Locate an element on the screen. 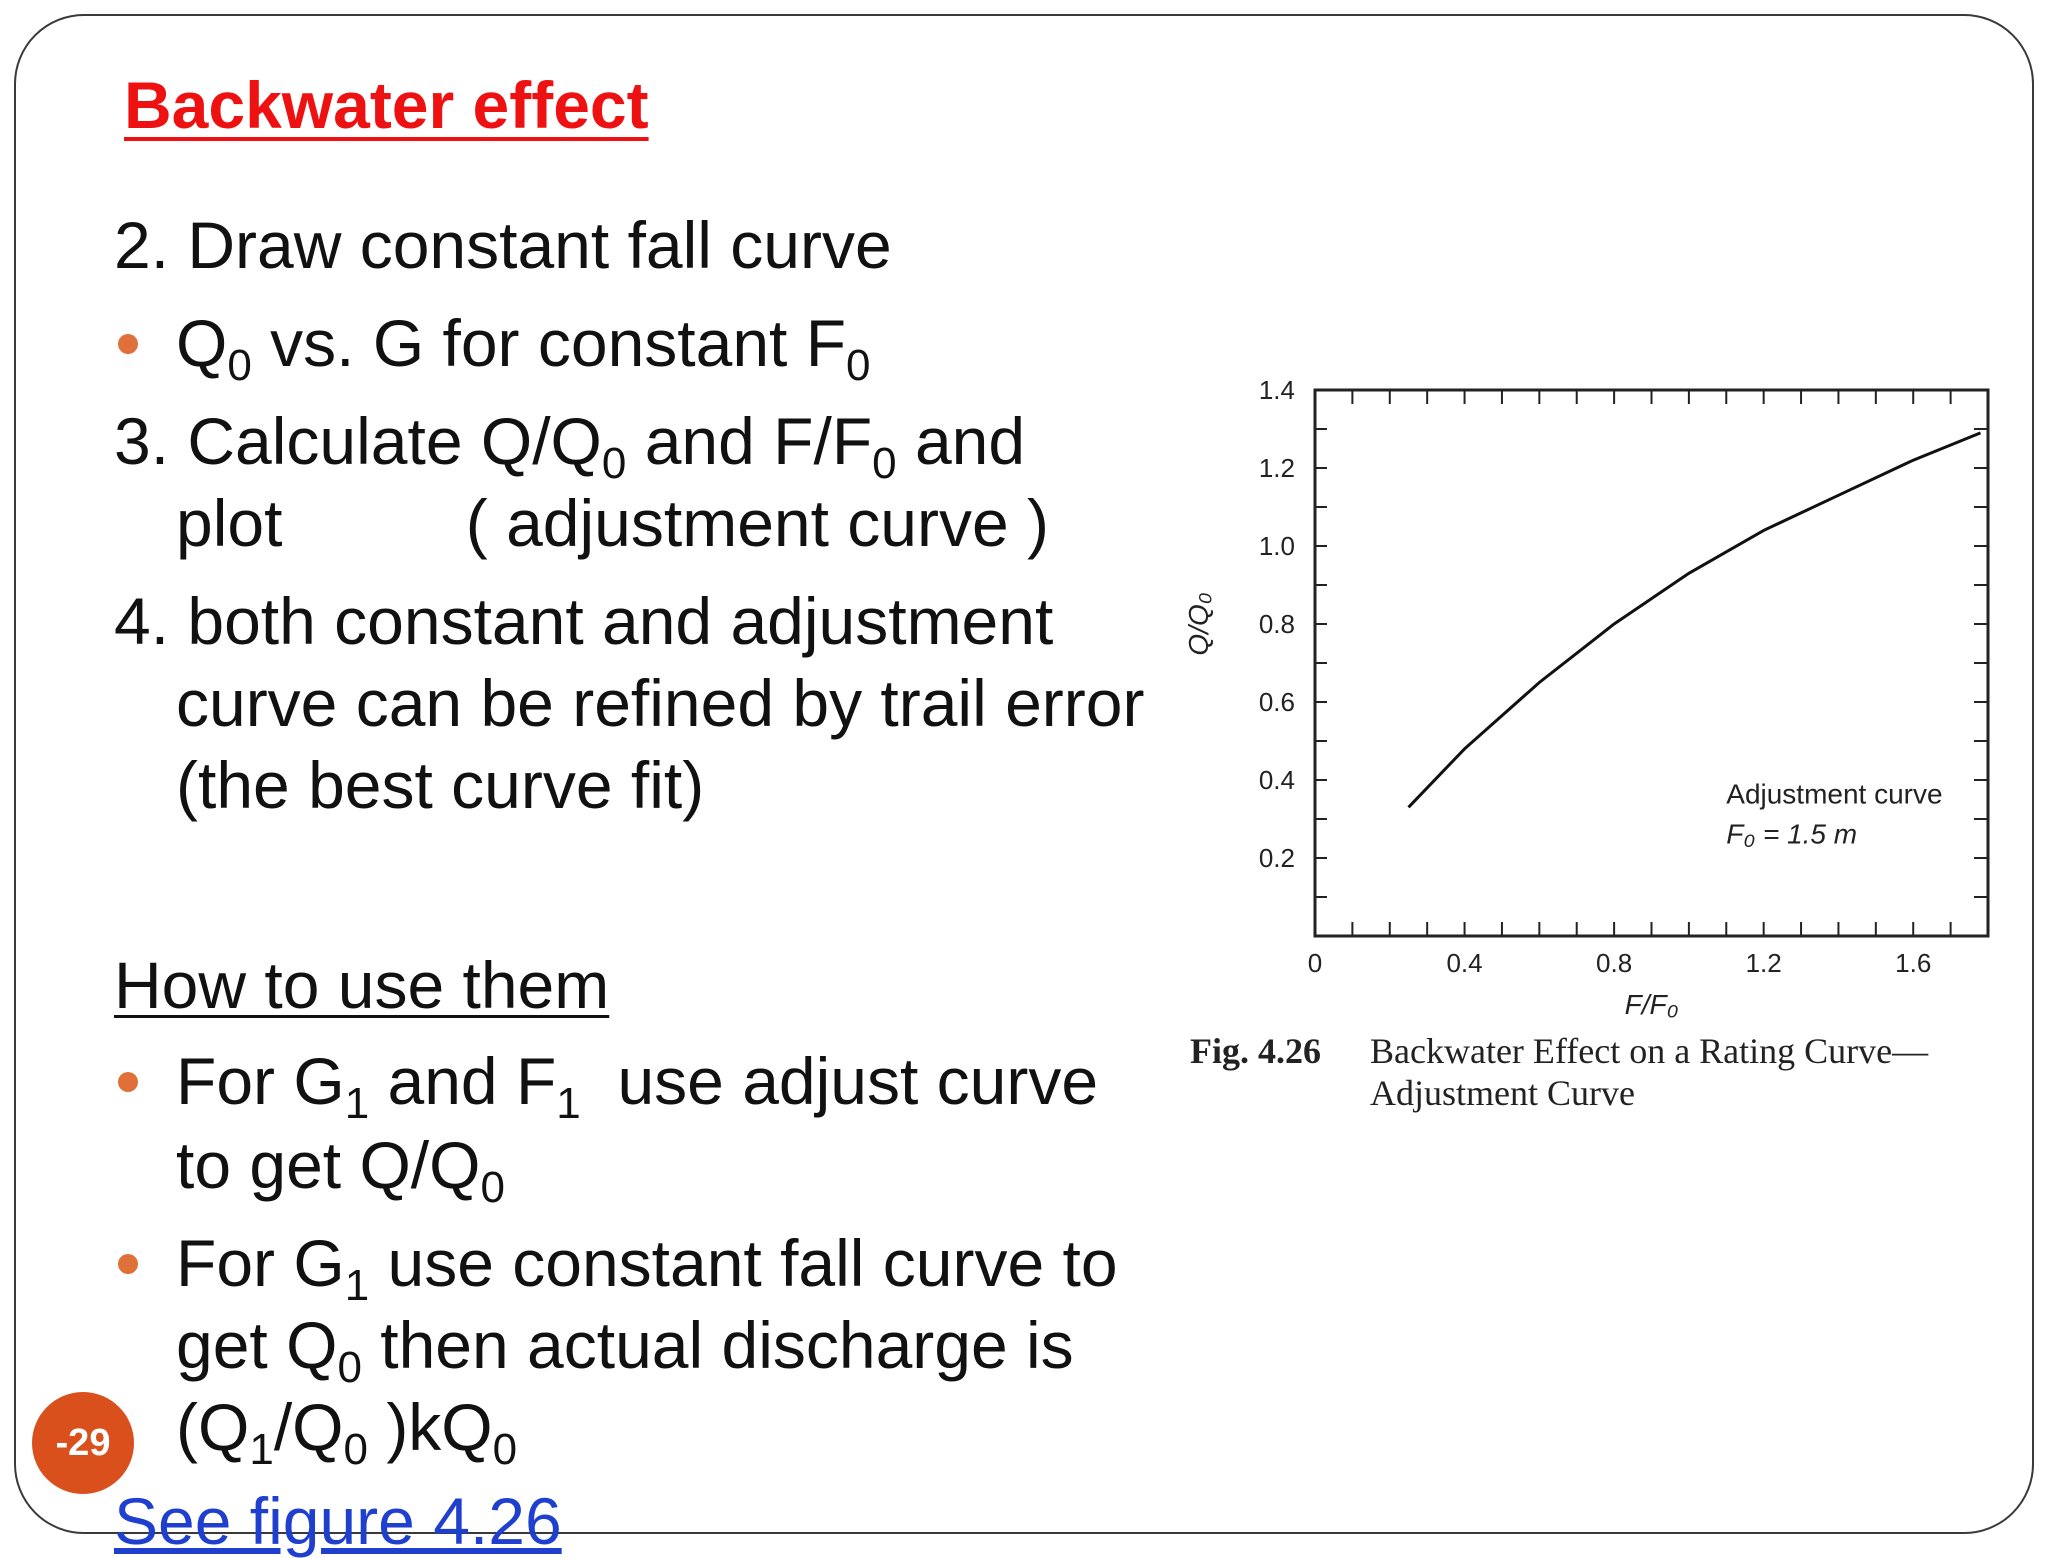 This screenshot has height=1558, width=2048. bullet-constant-fall: Q0 vs. G for constant F0 is located at coordinates (523, 348).